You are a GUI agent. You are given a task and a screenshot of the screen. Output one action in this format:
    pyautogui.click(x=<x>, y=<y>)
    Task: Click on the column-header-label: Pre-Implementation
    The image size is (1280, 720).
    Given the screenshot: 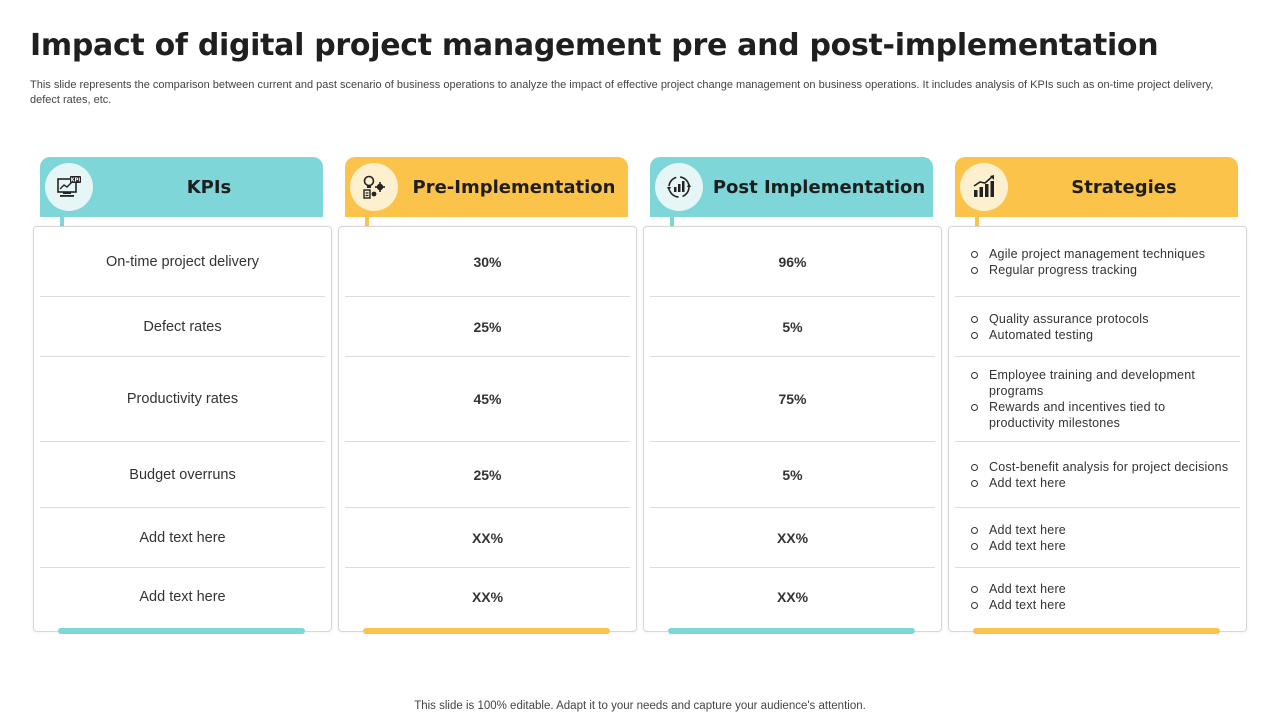 What is the action you would take?
    pyautogui.click(x=514, y=187)
    